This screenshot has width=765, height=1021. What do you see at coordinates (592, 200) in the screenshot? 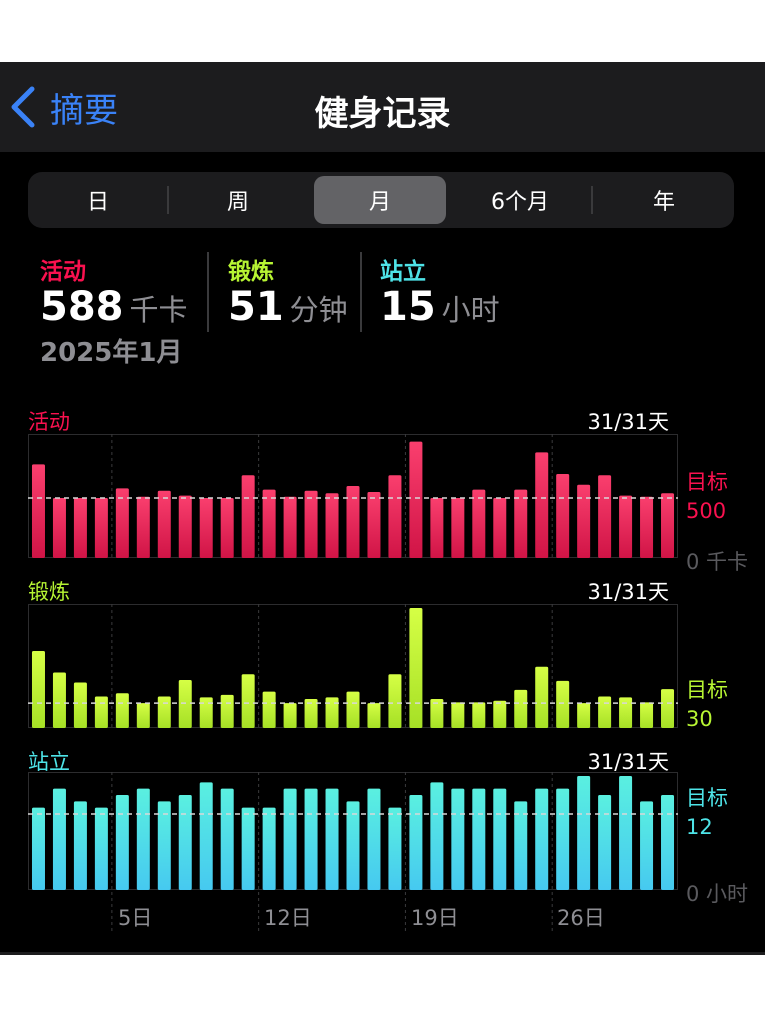
I see `segment-divider` at bounding box center [592, 200].